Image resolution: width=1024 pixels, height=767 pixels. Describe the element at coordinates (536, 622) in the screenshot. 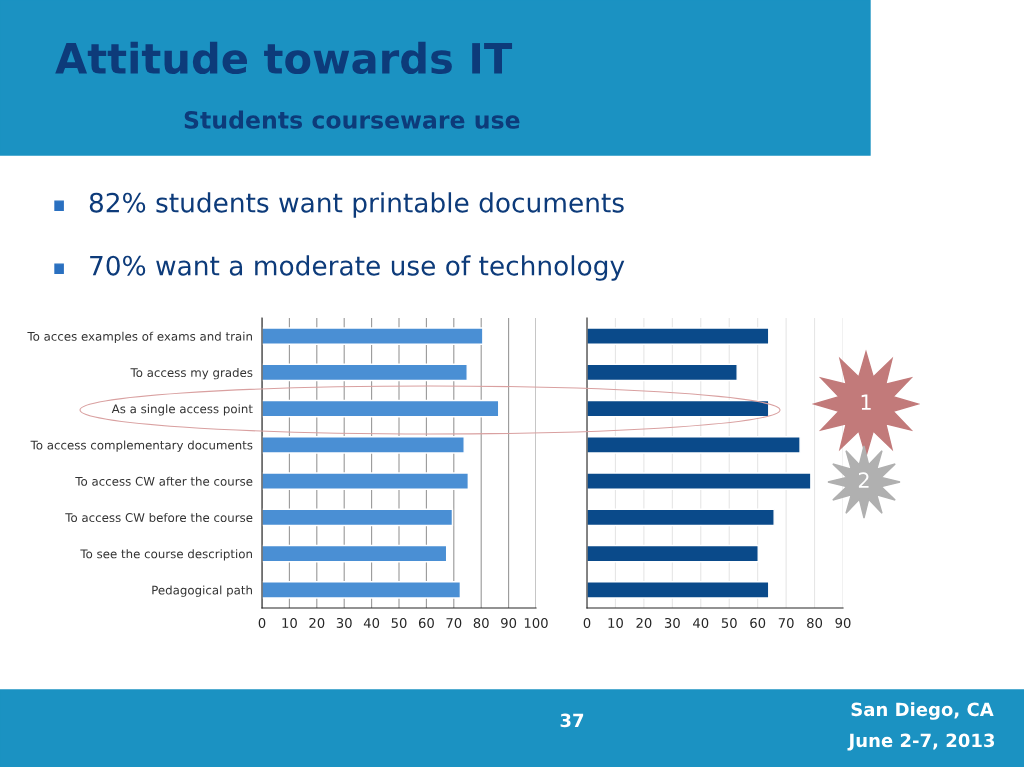

I see `x-tick-label: 100` at that location.